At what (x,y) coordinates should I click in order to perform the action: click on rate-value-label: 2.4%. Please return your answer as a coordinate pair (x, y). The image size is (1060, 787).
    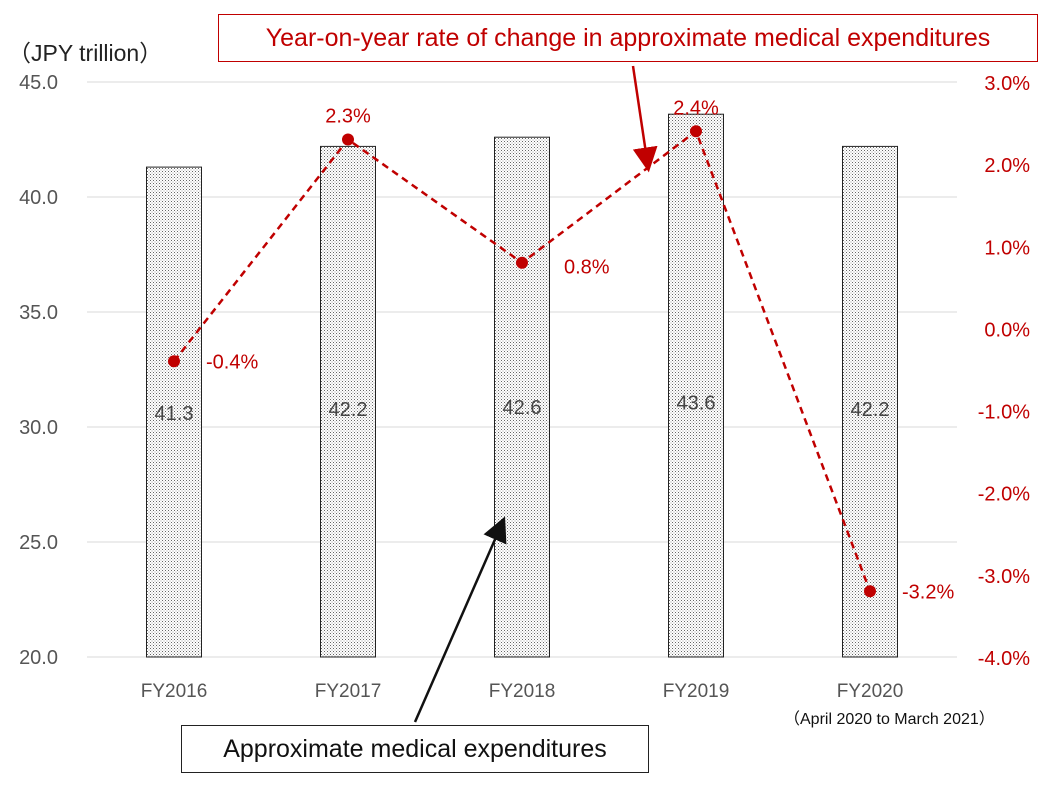
    Looking at the image, I should click on (696, 108).